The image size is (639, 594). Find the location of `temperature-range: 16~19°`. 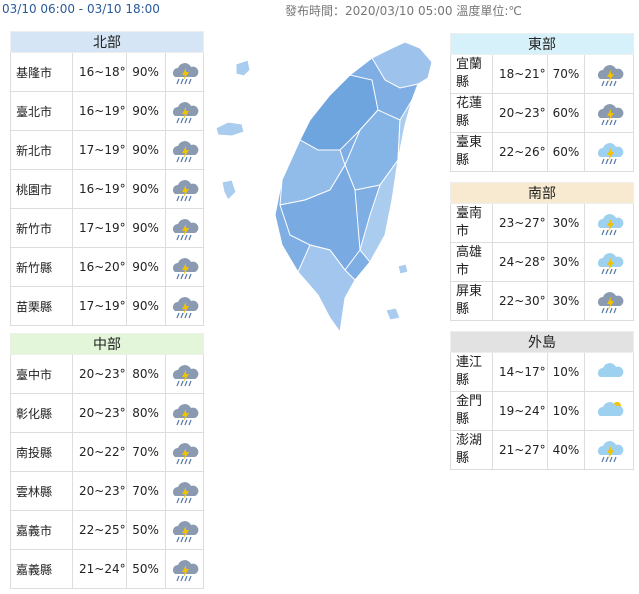

temperature-range: 16~19° is located at coordinates (99, 111).